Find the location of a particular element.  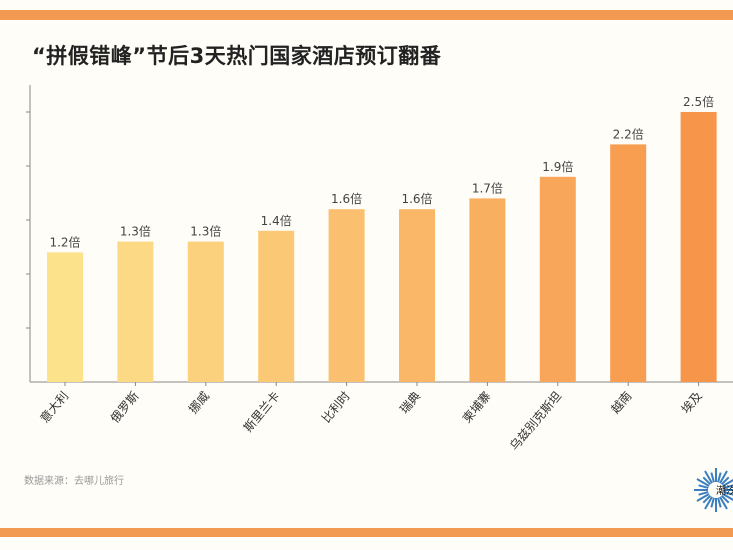

bottom-stripe is located at coordinates (366, 532).